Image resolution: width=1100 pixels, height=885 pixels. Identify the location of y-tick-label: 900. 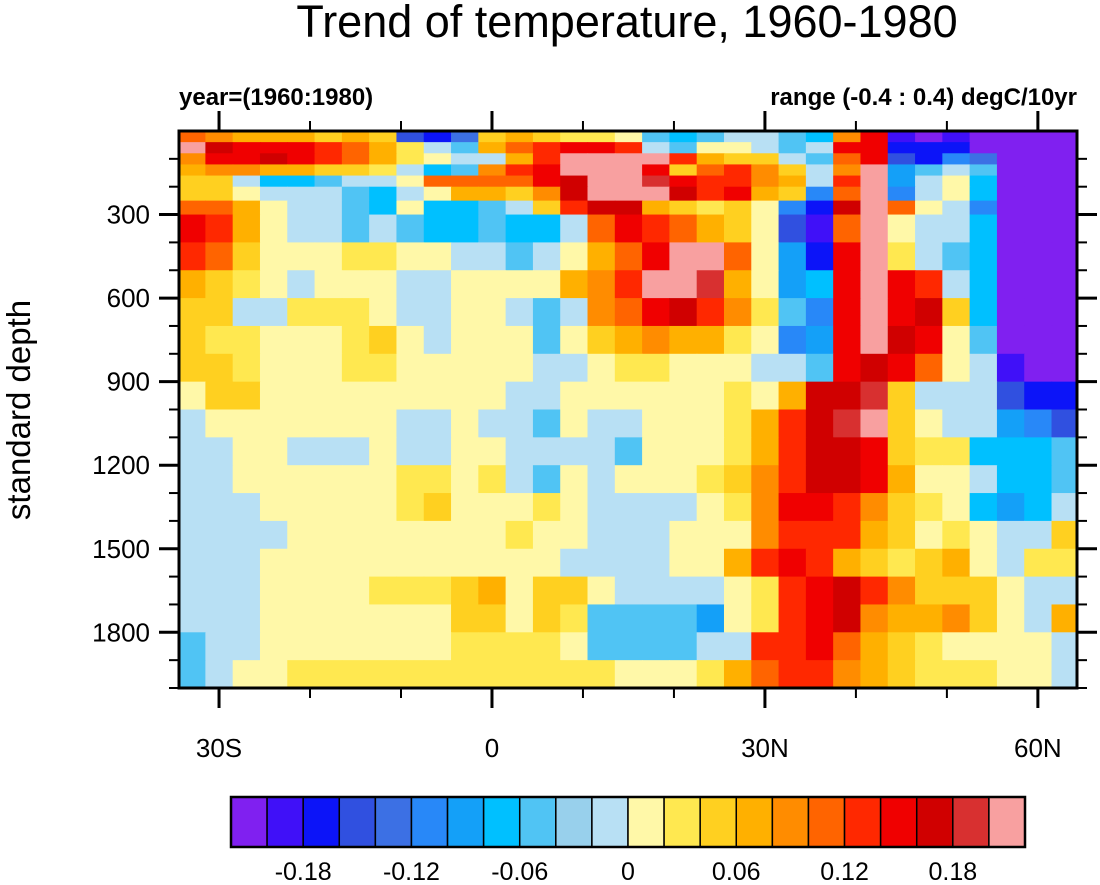
(128, 382).